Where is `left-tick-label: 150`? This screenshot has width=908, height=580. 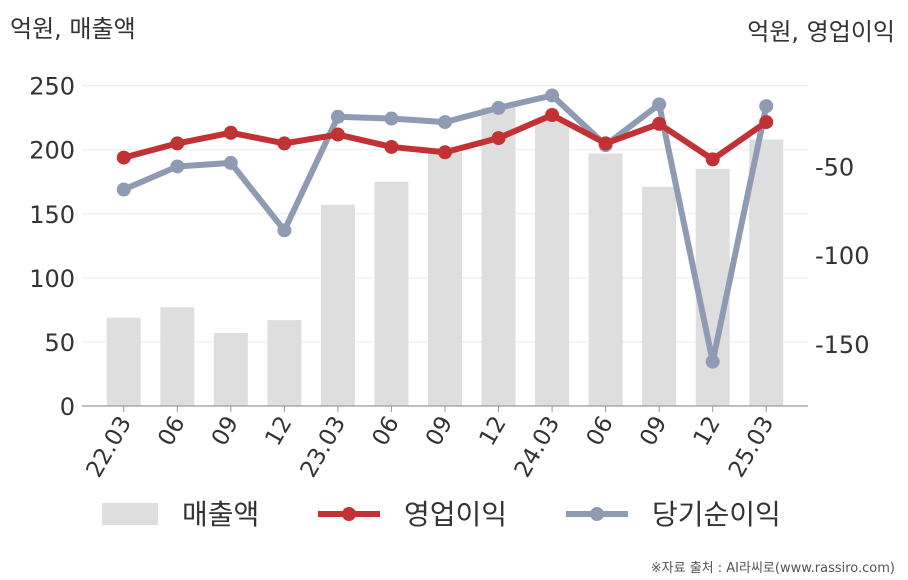 left-tick-label: 150 is located at coordinates (52, 215).